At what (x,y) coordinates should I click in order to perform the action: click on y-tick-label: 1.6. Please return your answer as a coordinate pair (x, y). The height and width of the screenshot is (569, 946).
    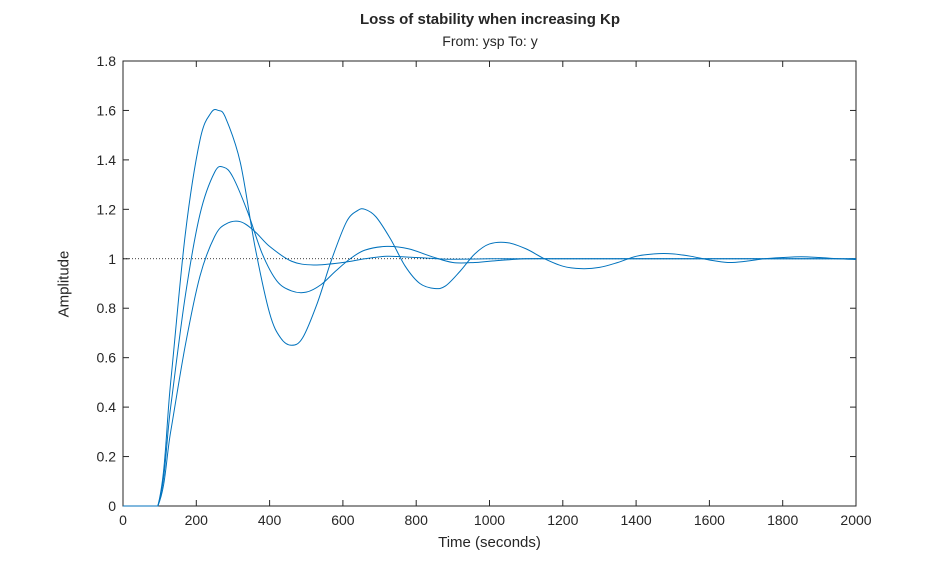
    Looking at the image, I should click on (107, 110).